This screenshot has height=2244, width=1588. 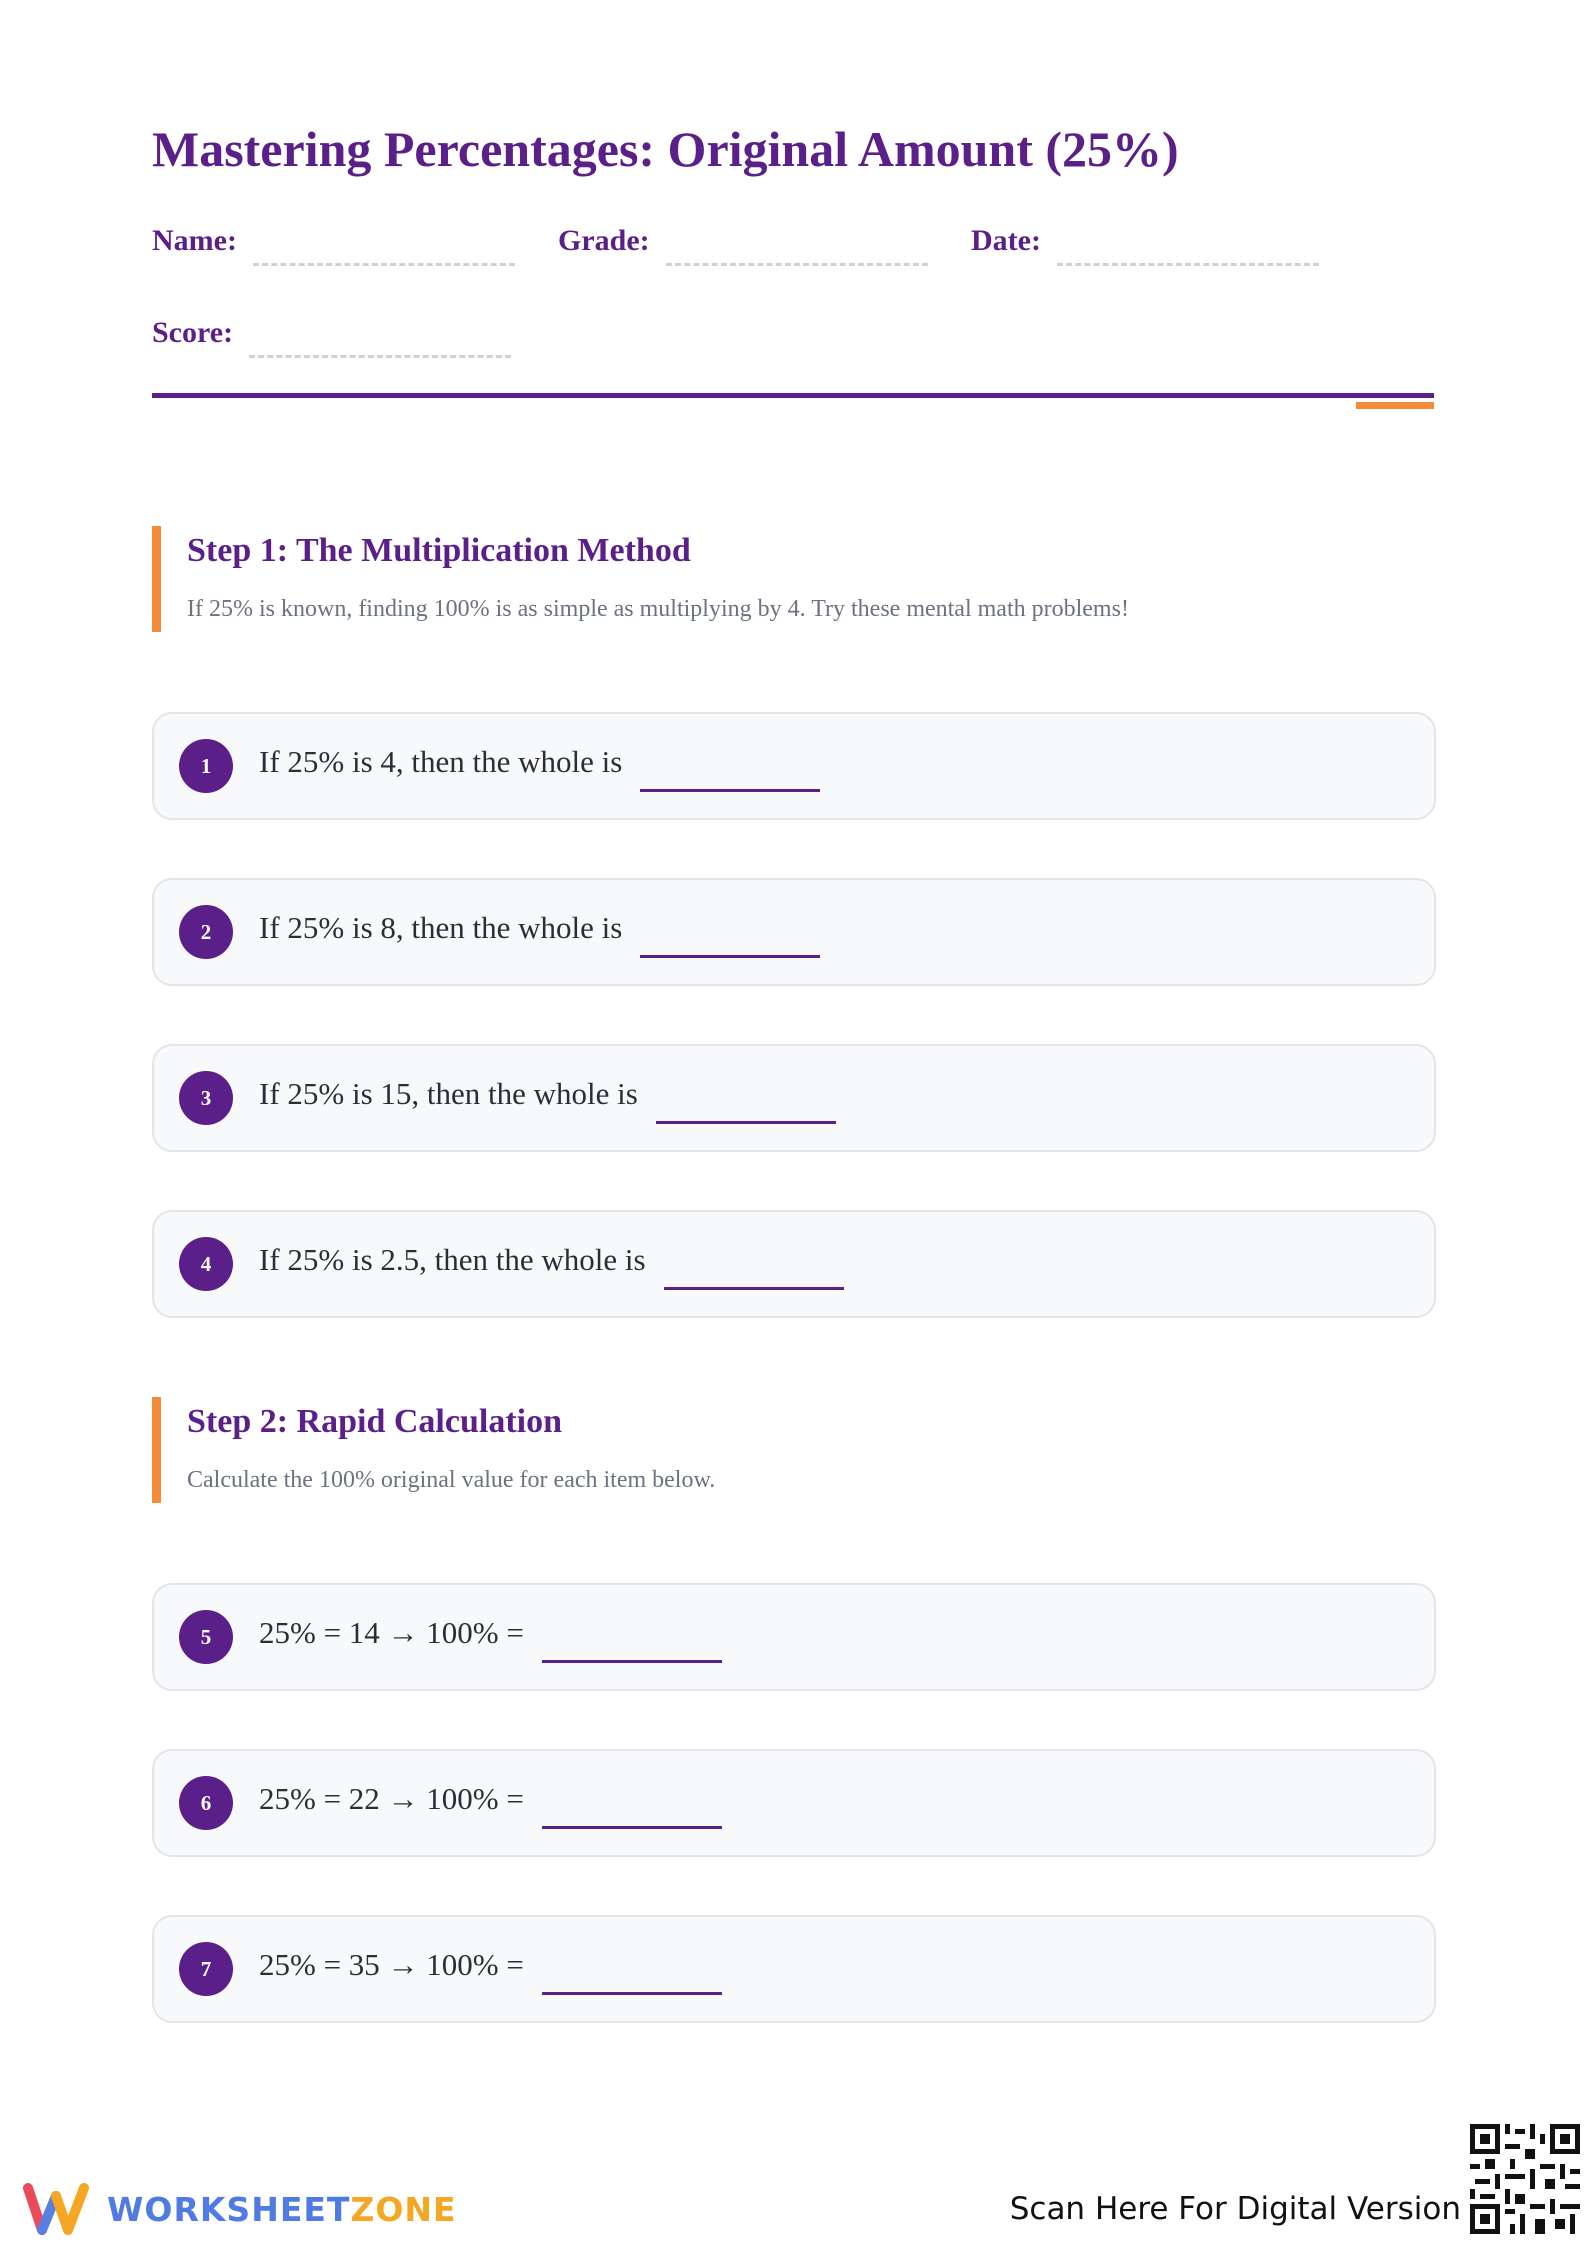 I want to click on problem-text: If 25% is 4, then the whole is, so click(x=441, y=761).